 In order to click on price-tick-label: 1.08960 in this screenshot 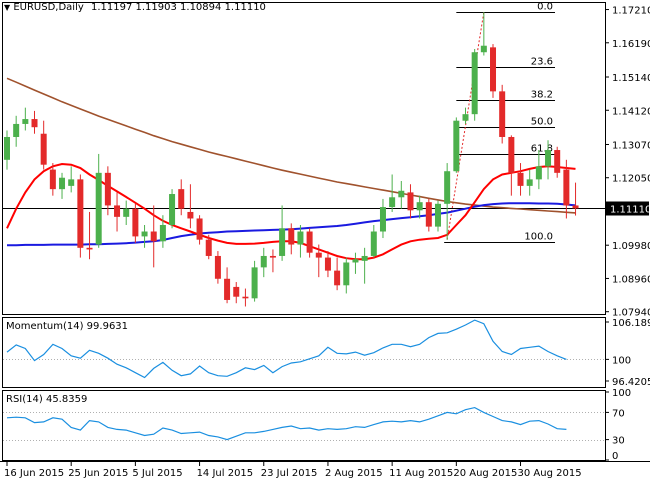, I will do `click(631, 279)`.